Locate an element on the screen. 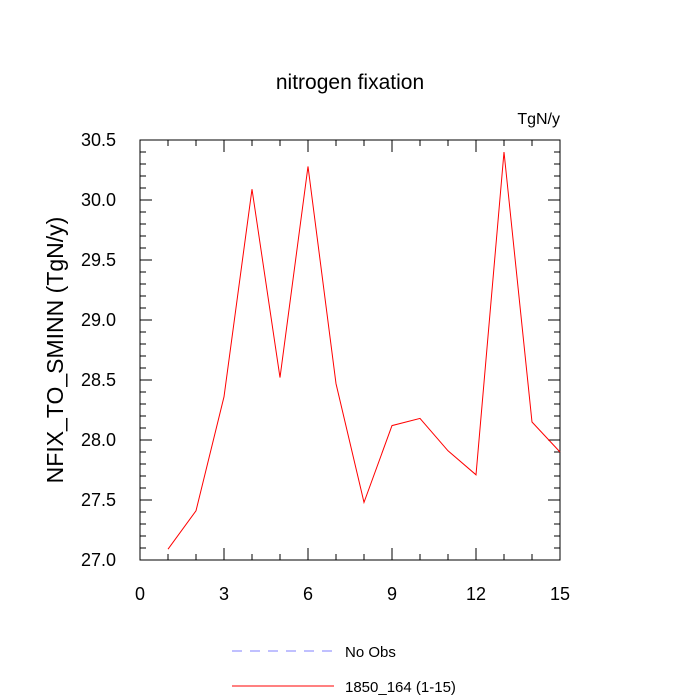  x-tick-label: 15 is located at coordinates (560, 594).